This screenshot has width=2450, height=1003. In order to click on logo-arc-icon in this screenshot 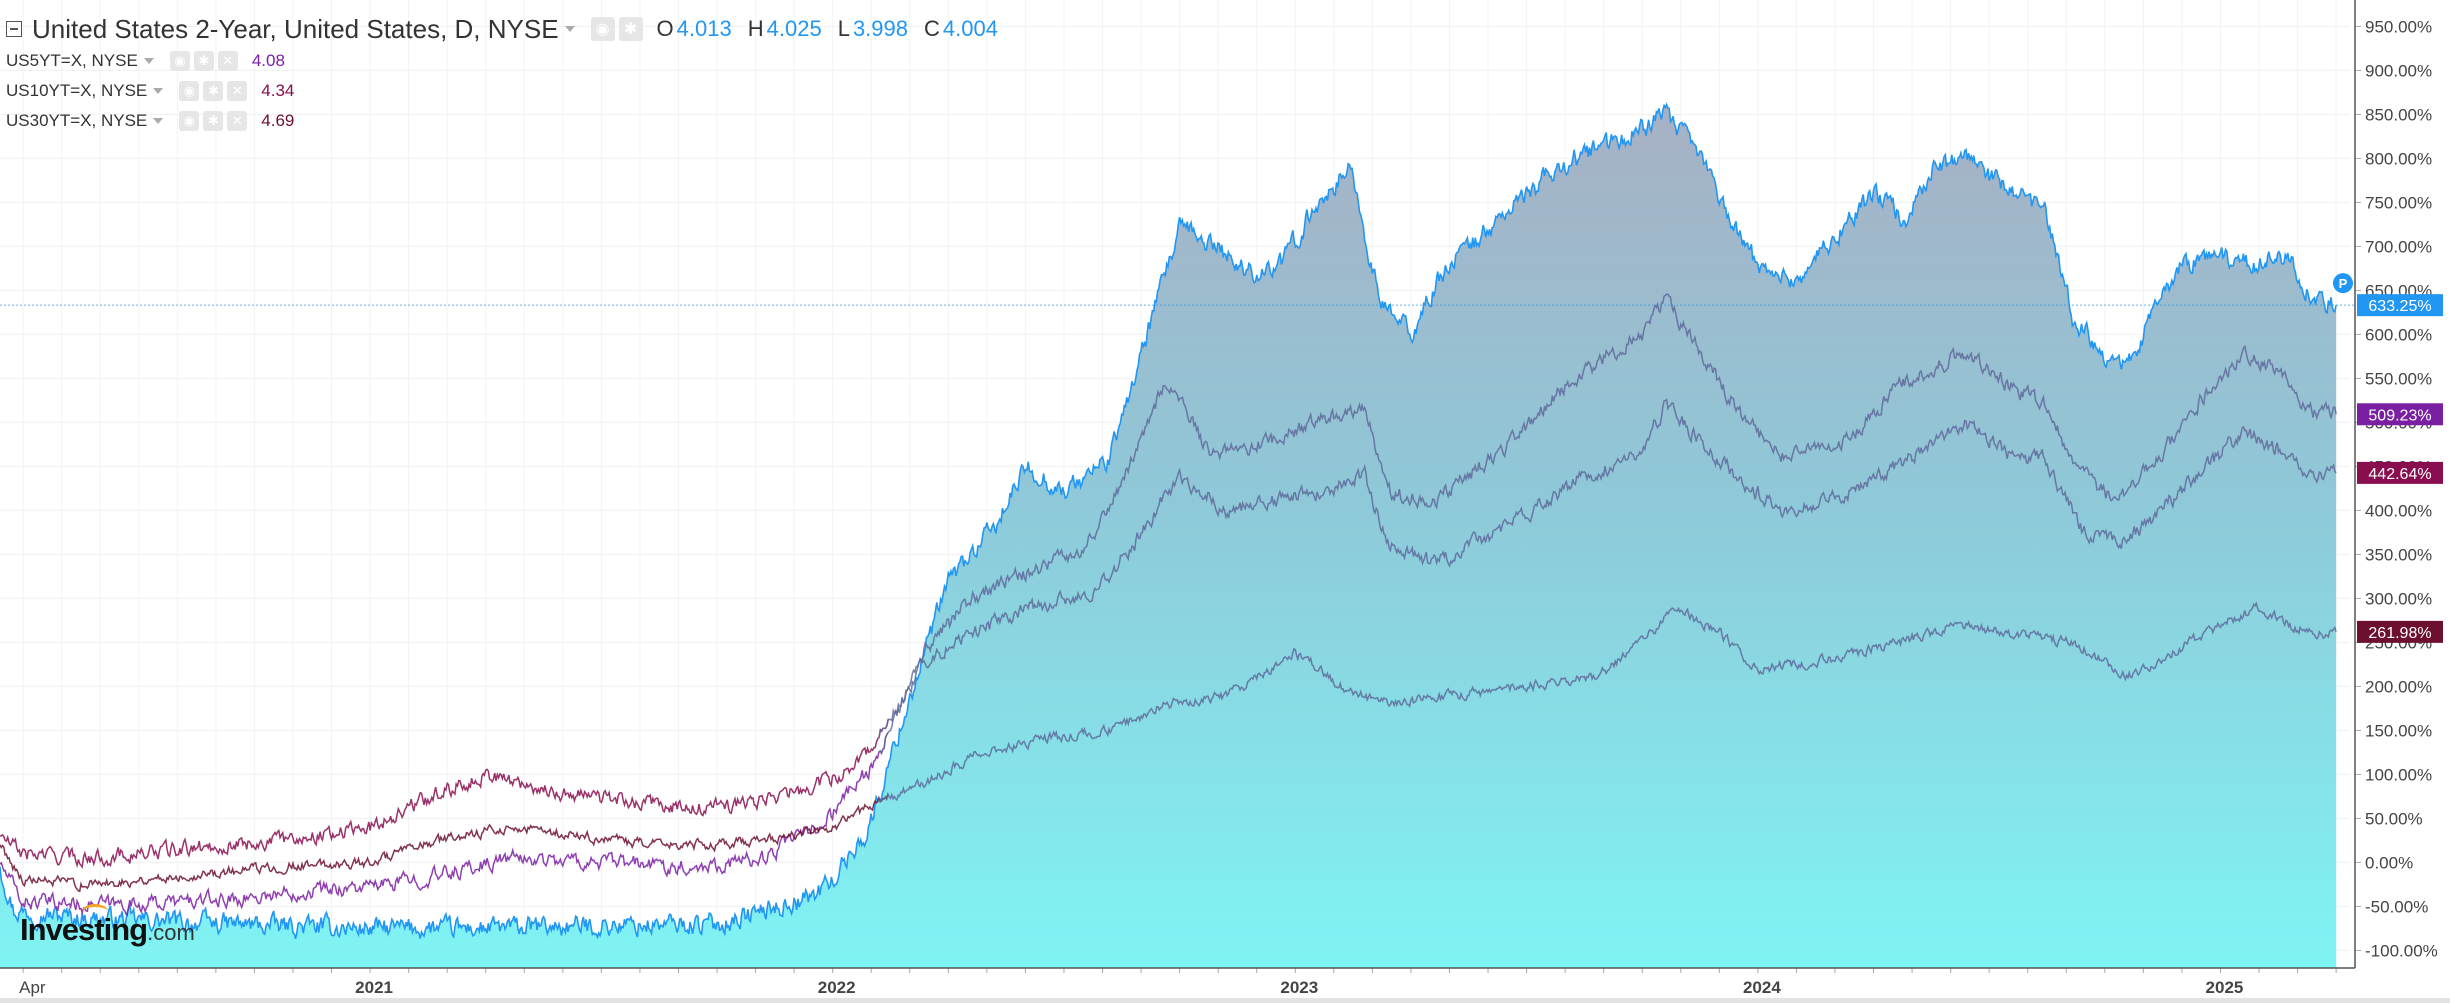, I will do `click(95, 911)`.